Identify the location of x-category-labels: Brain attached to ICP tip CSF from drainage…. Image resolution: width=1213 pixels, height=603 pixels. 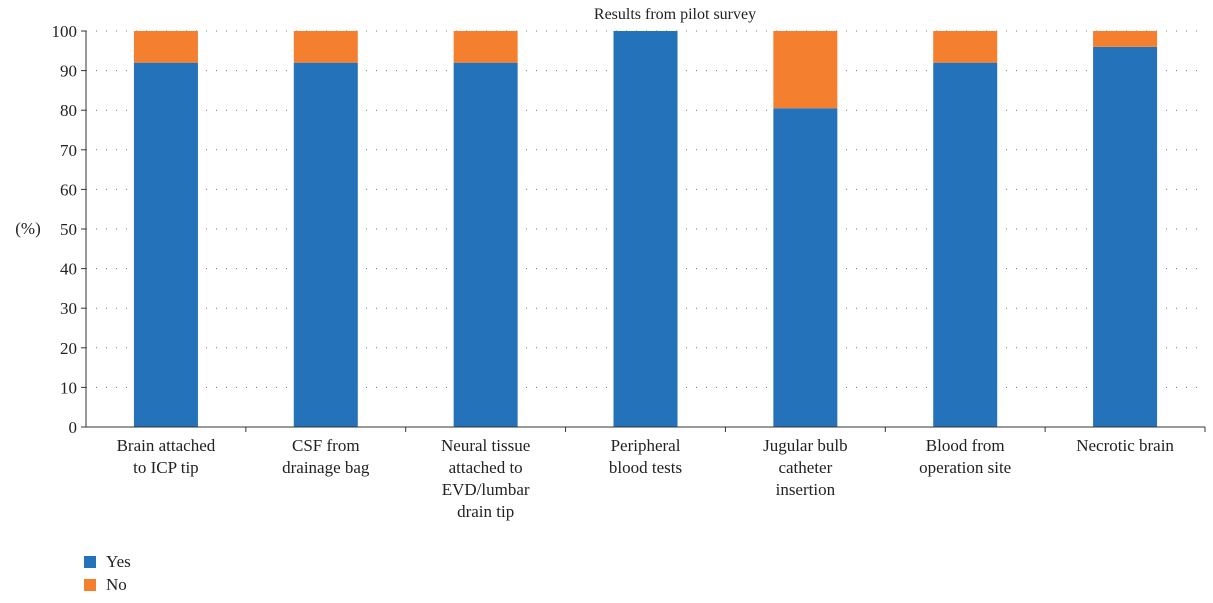
(646, 478).